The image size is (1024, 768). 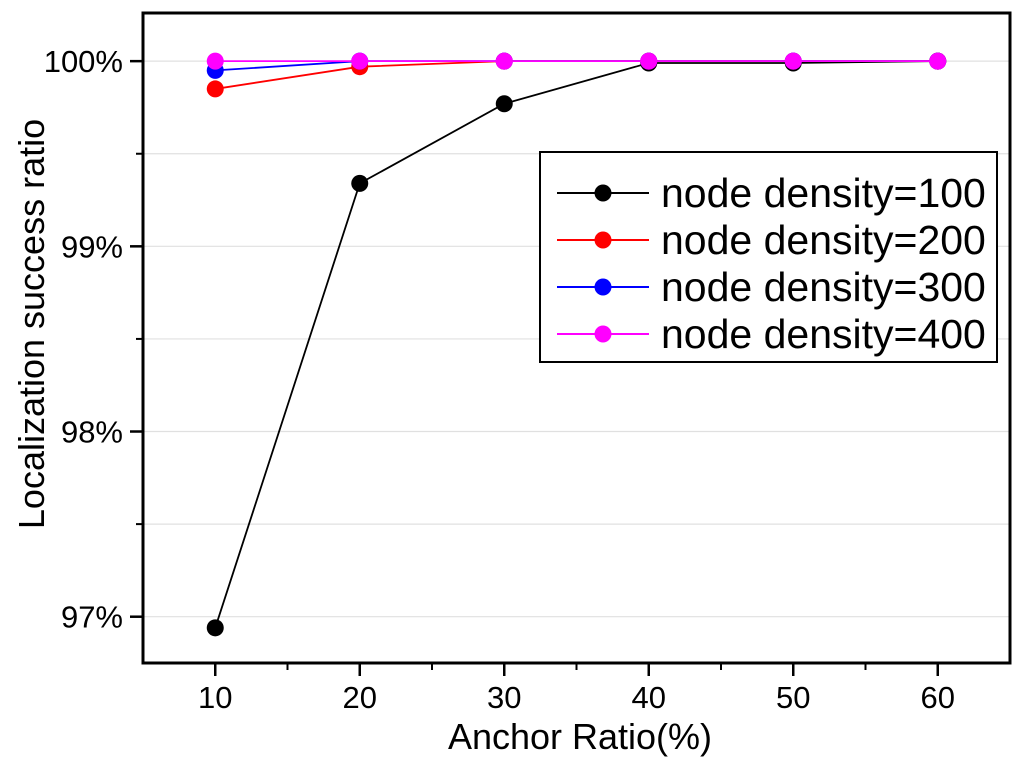 I want to click on y-tick-label: 99%, so click(x=92, y=246).